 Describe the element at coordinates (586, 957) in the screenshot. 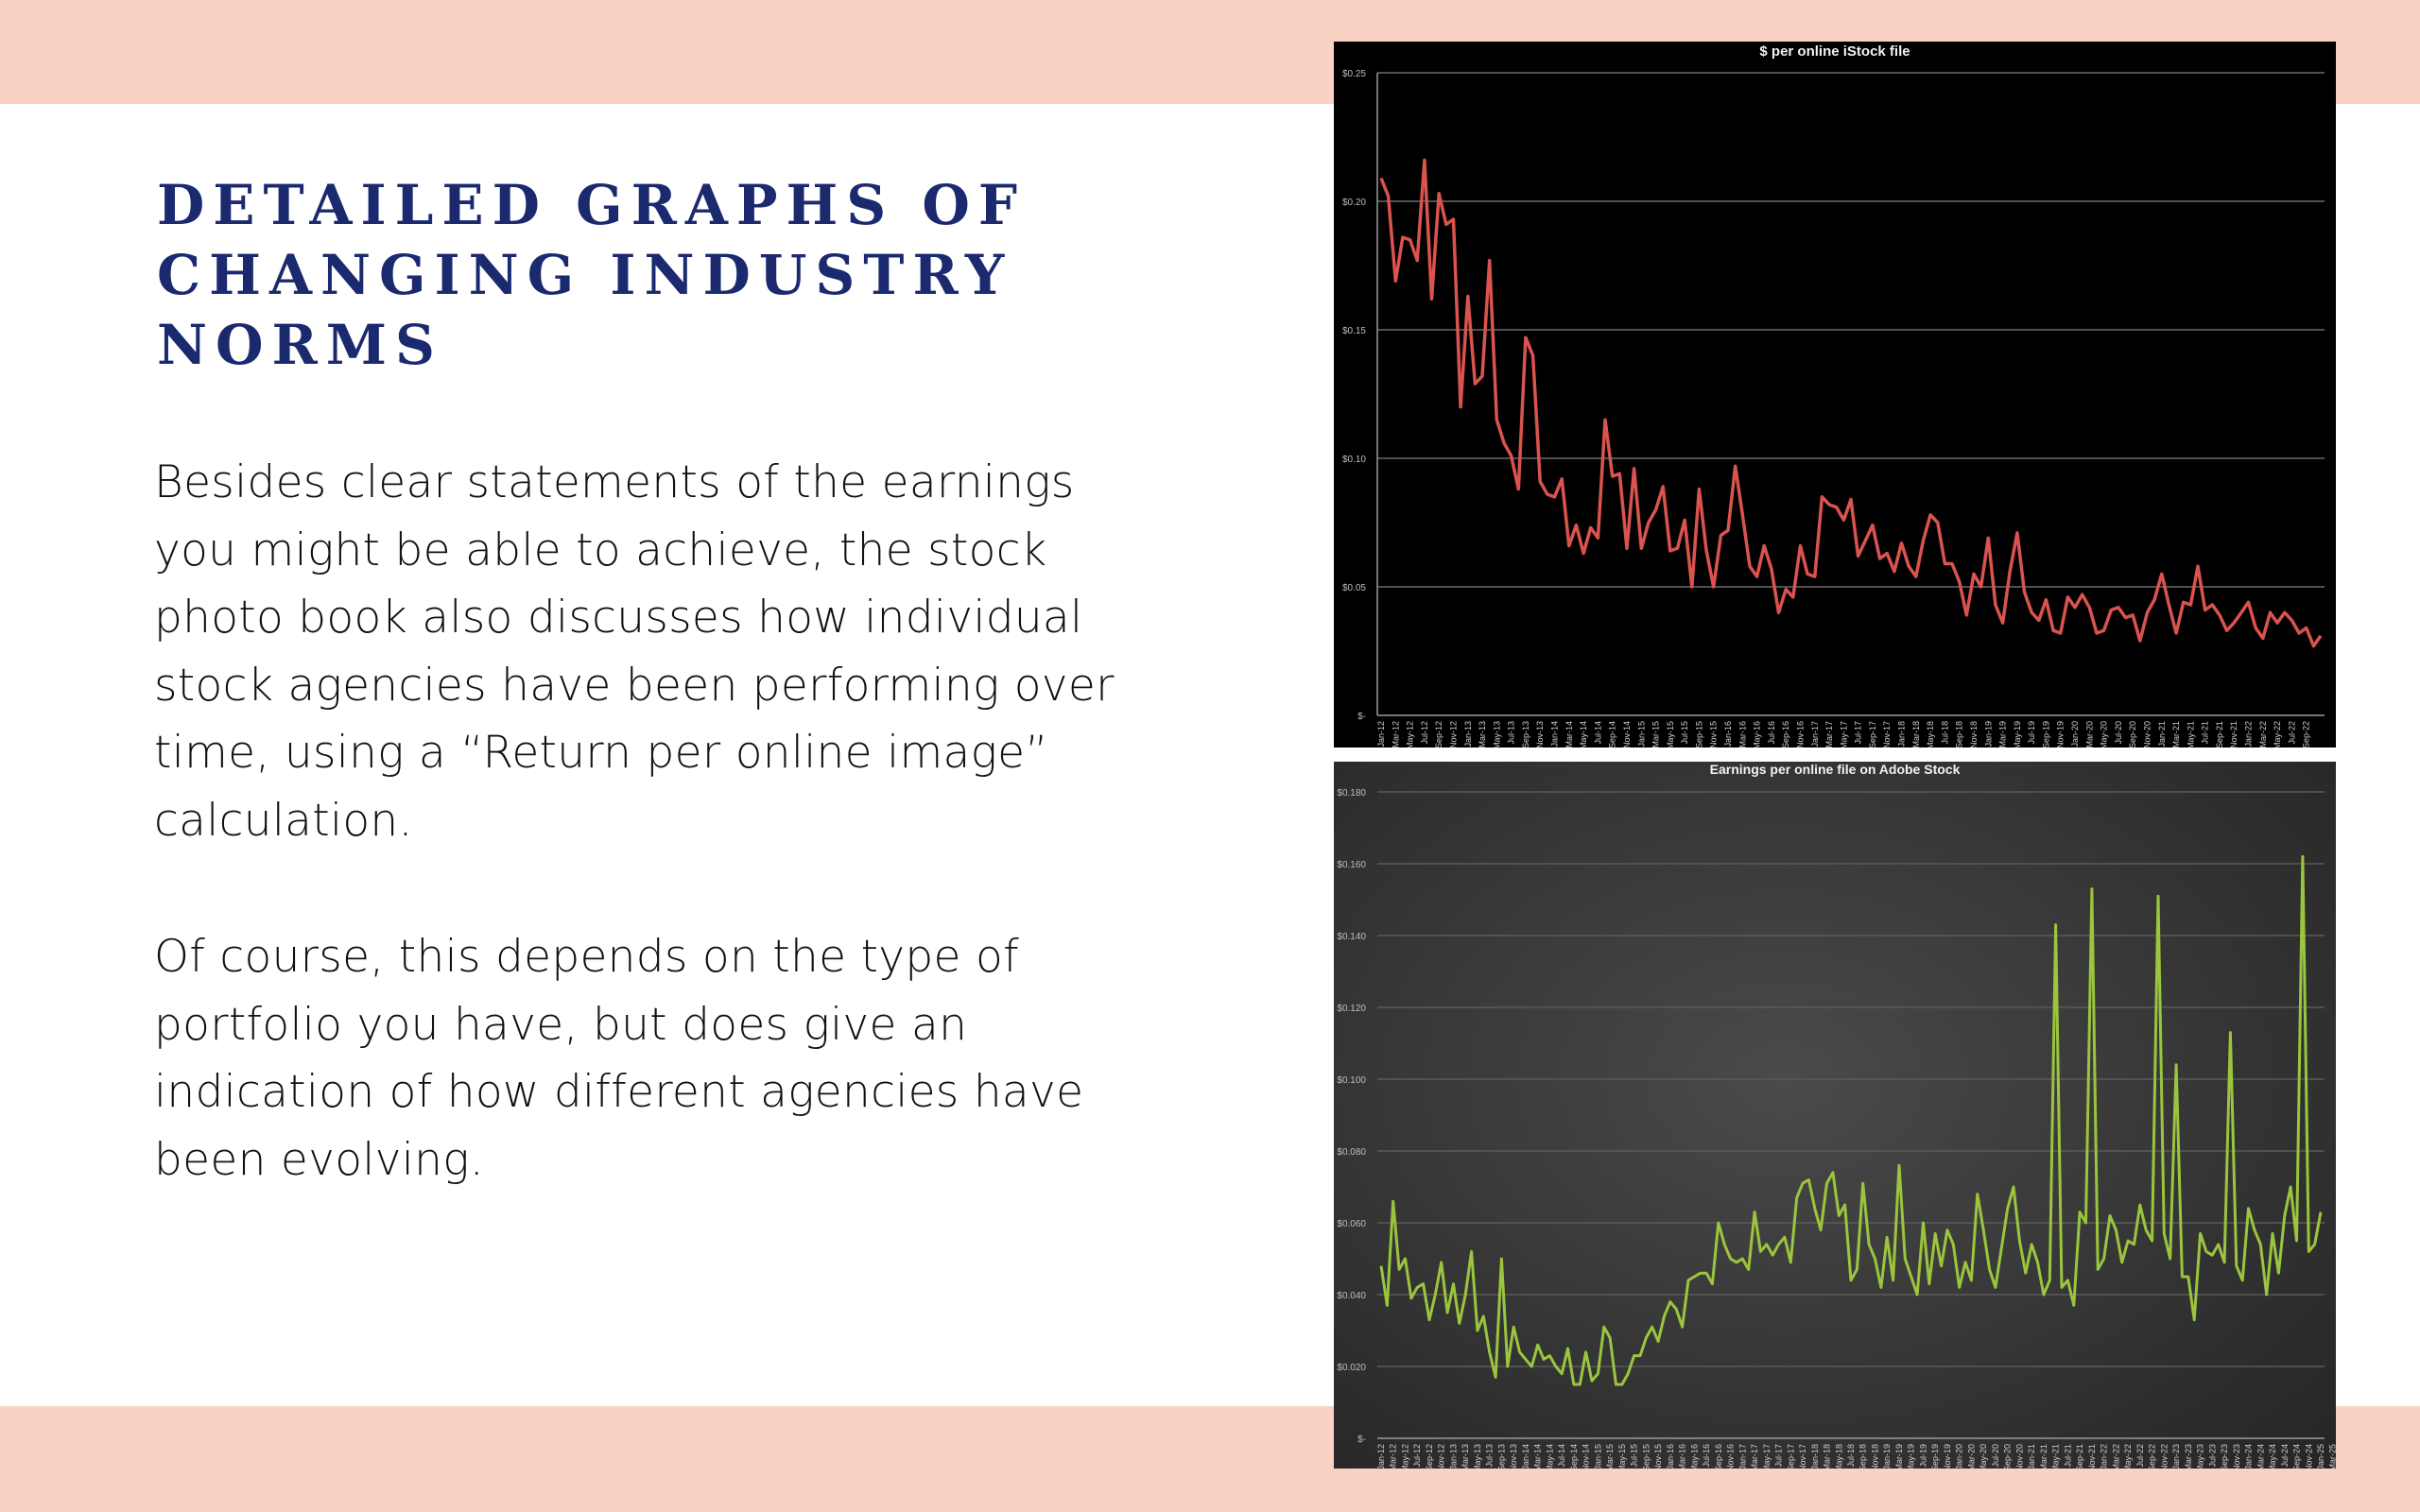

I see `paragraph-line: Of course, this depends on the type of` at that location.